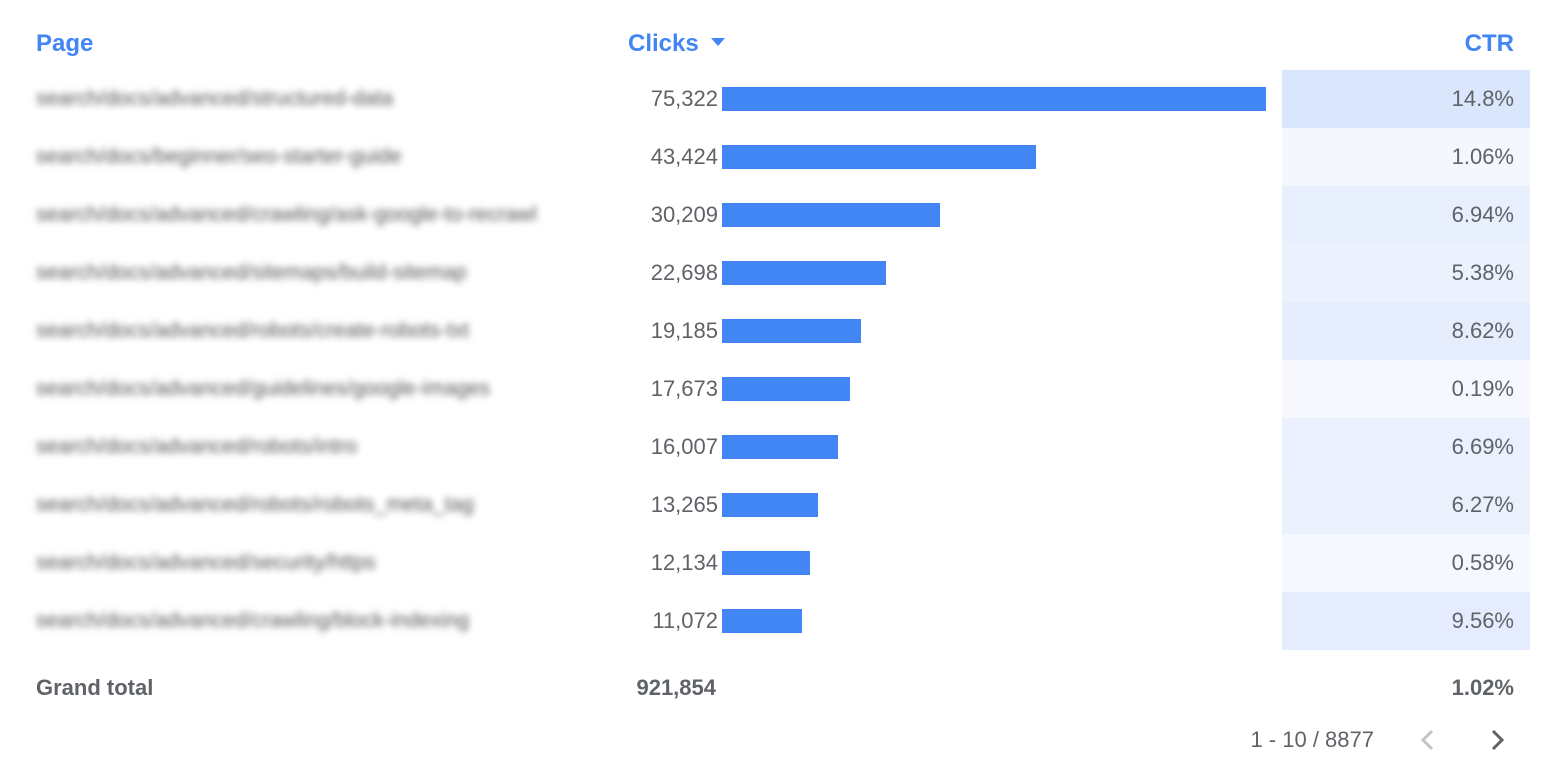 The width and height of the screenshot is (1546, 780). Describe the element at coordinates (1406, 157) in the screenshot. I see `ctr-heatmap-cell: 1.06%` at that location.